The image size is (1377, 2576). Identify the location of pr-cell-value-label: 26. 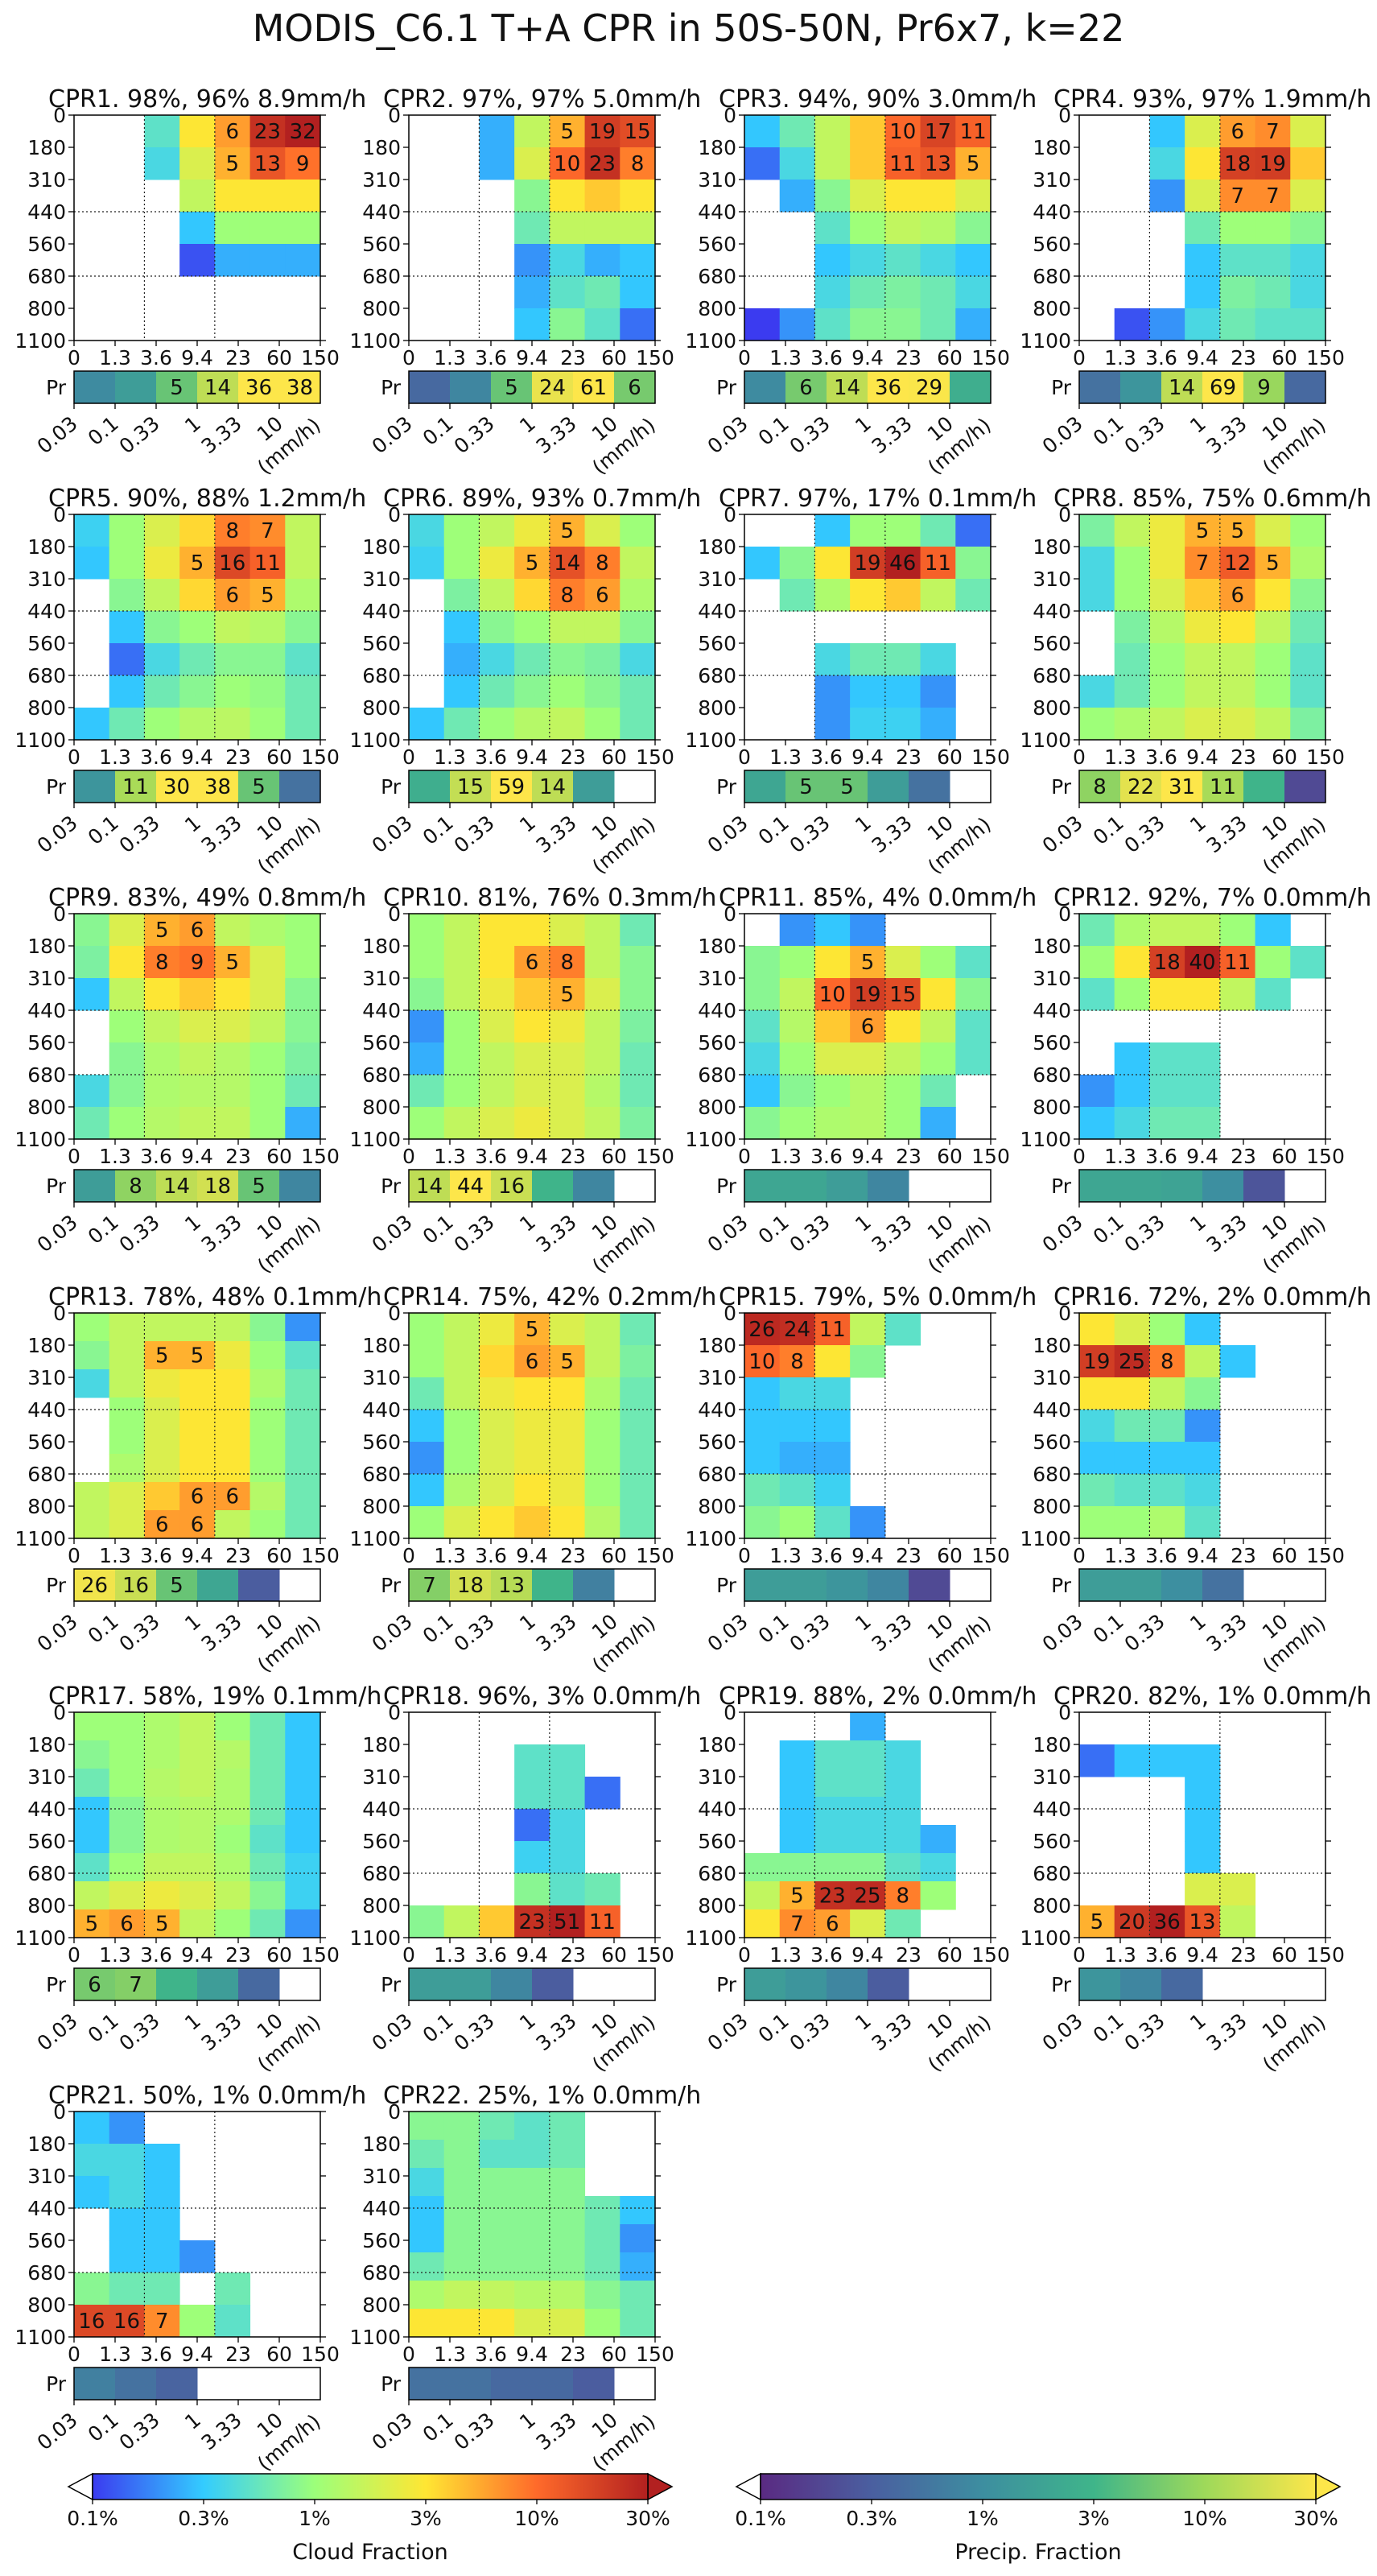
(94, 1586).